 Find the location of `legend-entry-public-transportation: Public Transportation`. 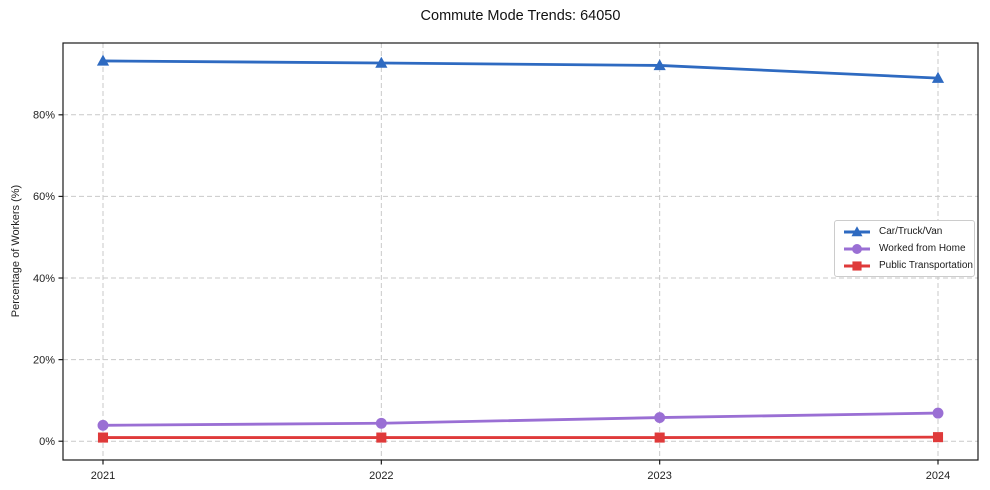

legend-entry-public-transportation: Public Transportation is located at coordinates (907, 265).